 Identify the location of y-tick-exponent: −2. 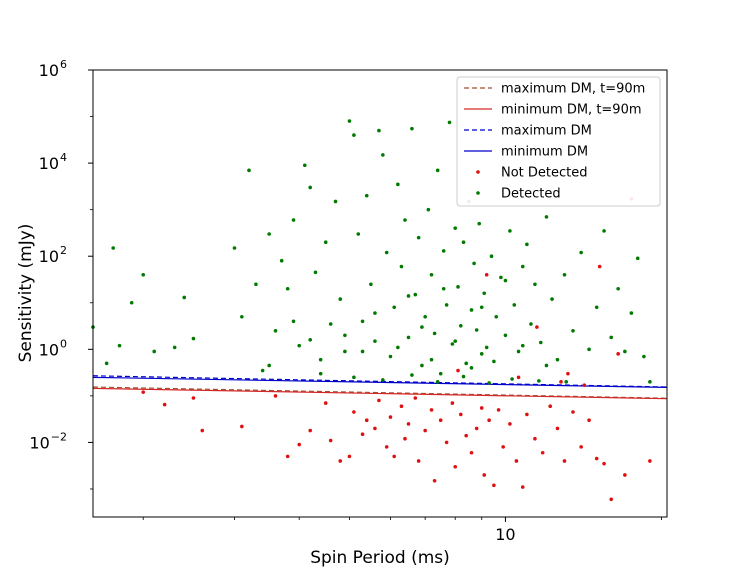
(59, 436).